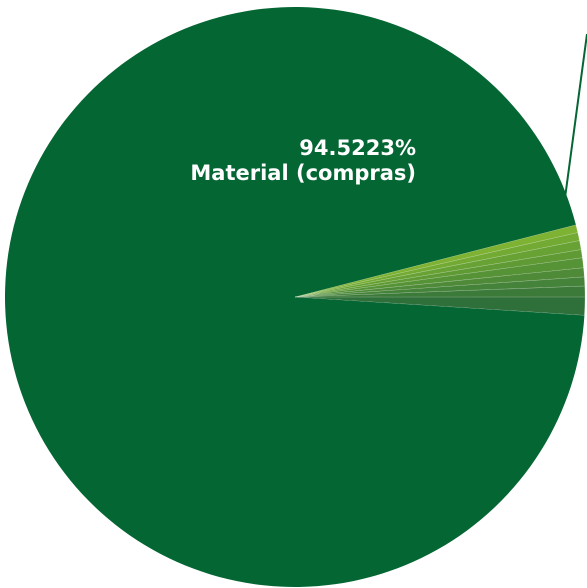 This screenshot has width=587, height=588. I want to click on leader-line, so click(575, 116).